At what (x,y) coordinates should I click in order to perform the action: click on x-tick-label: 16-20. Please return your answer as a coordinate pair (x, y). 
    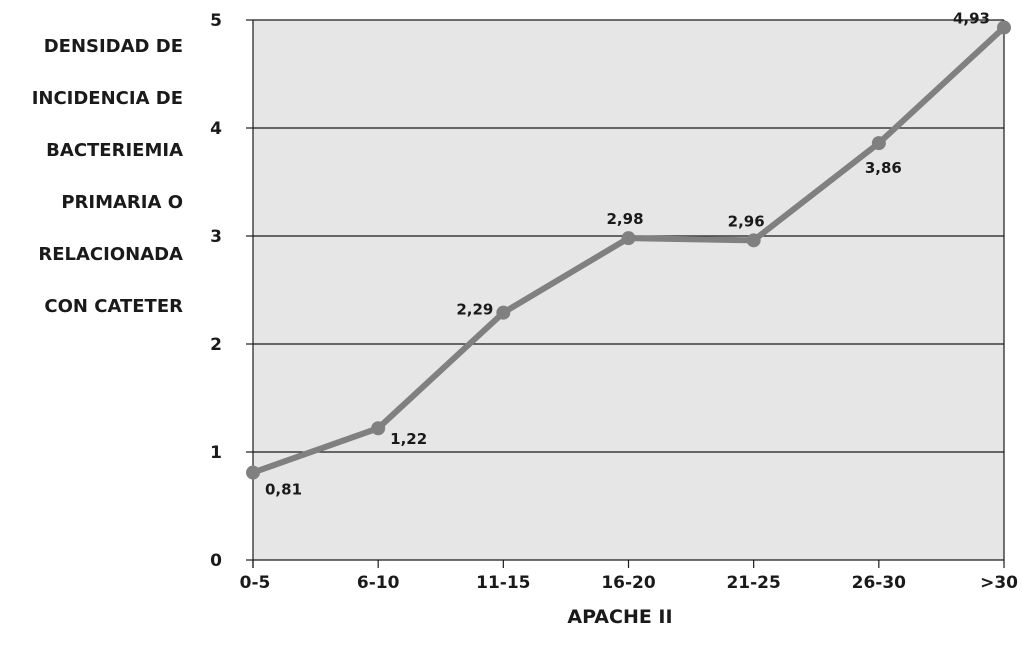
    Looking at the image, I should click on (628, 583).